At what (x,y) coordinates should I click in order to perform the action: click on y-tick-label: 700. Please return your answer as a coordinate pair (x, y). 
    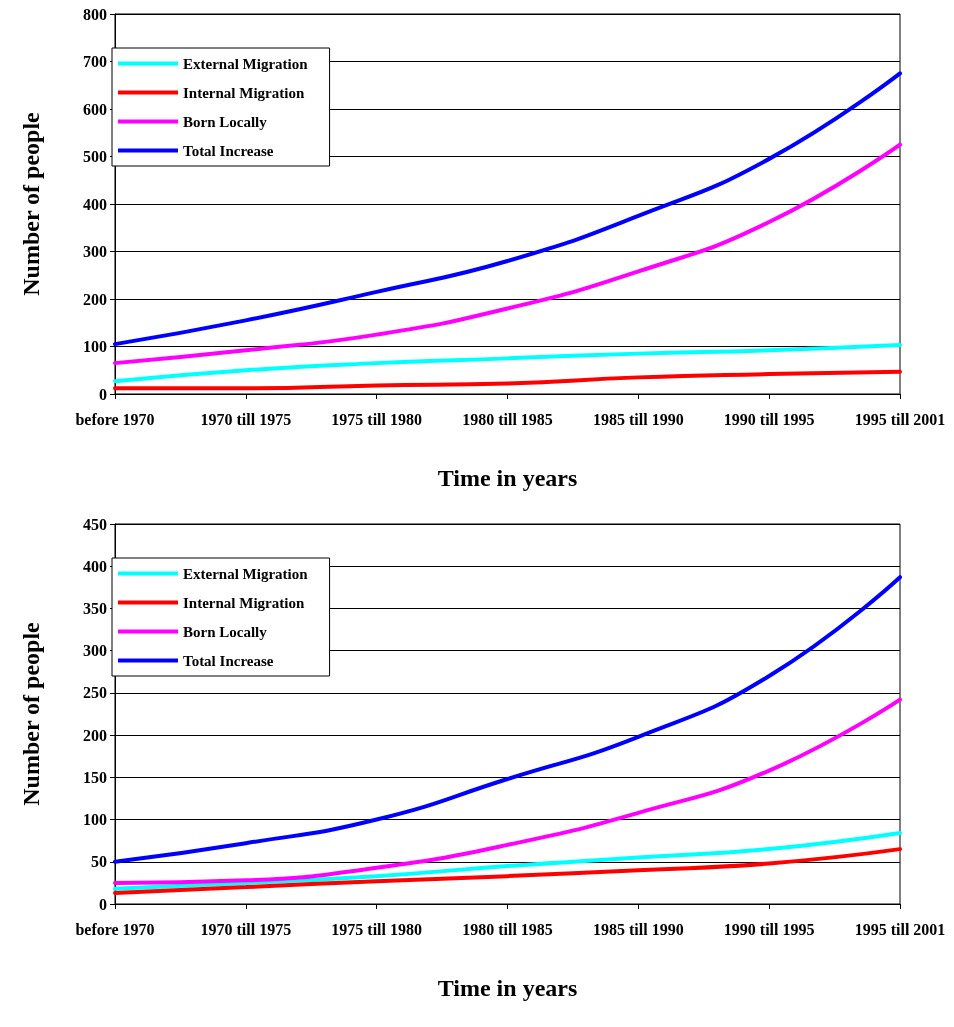
    Looking at the image, I should click on (95, 61).